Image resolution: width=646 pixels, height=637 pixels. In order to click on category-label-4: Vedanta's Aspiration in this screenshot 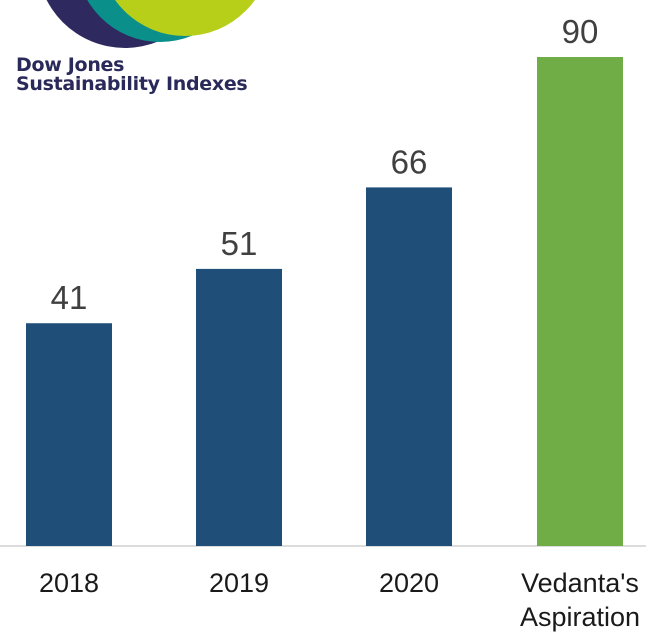, I will do `click(580, 600)`.